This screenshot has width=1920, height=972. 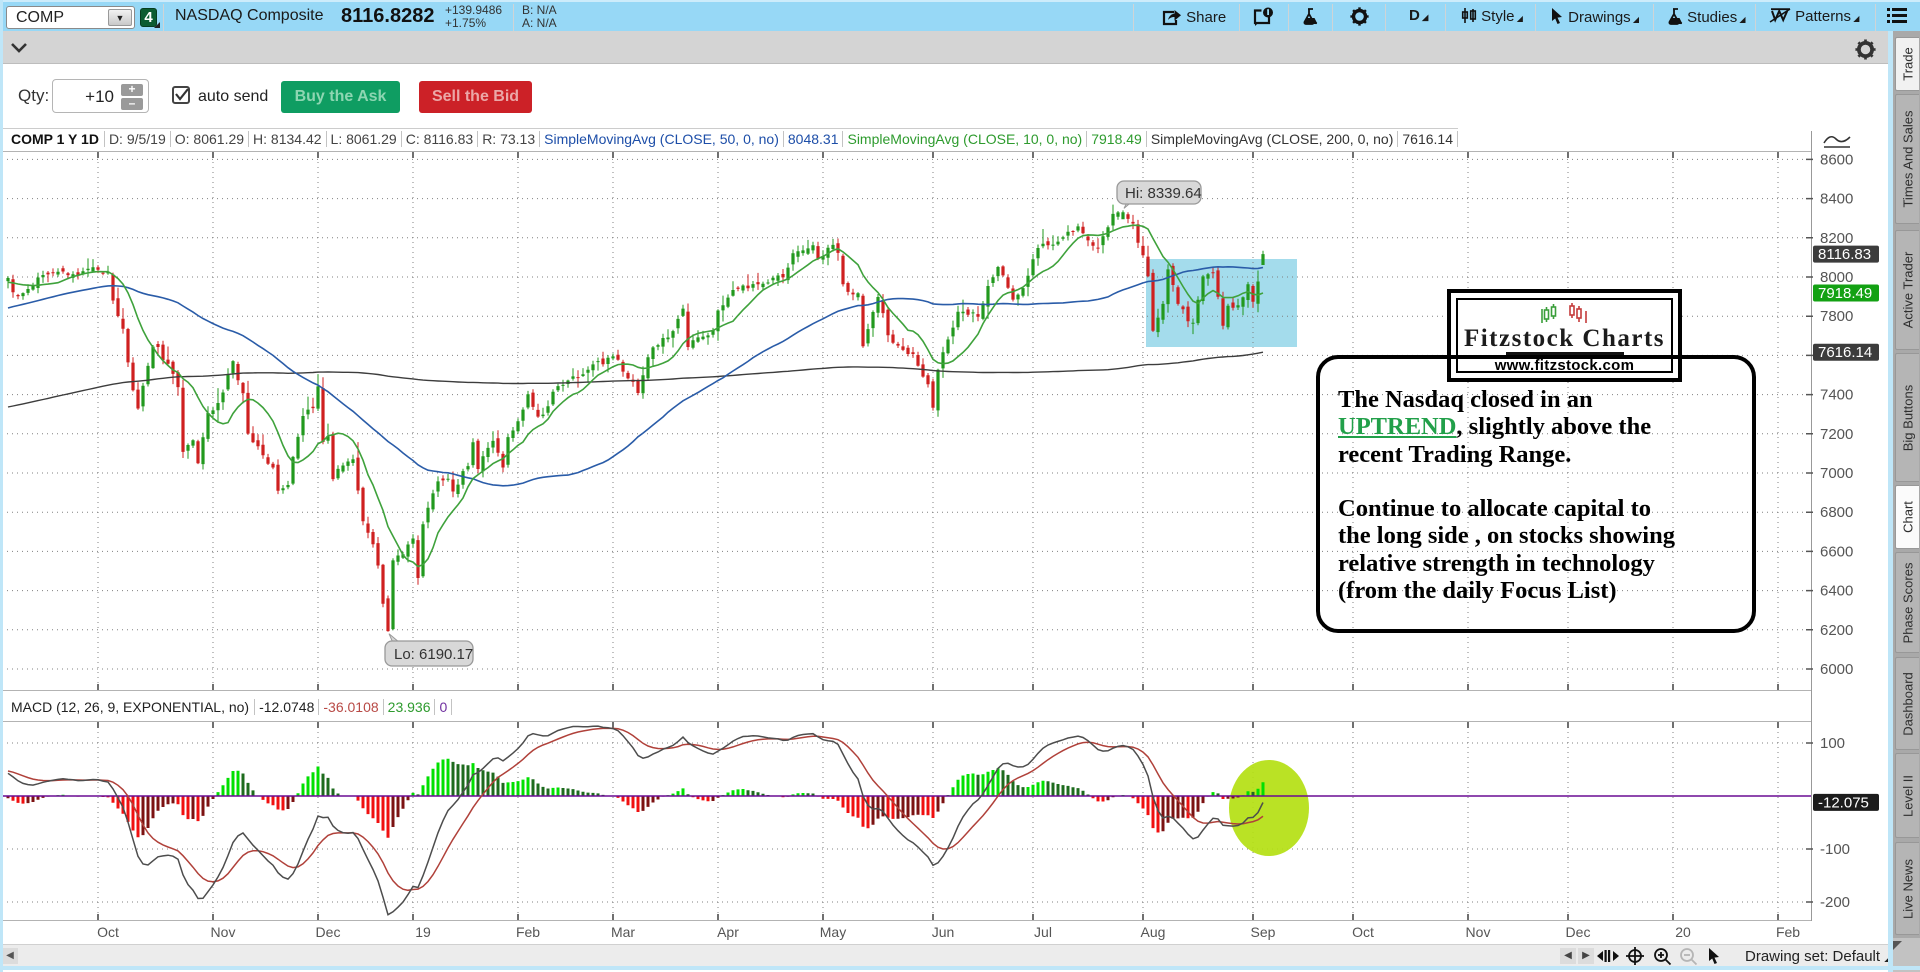 What do you see at coordinates (1844, 254) in the screenshot?
I see `svg-text: 8116.83` at bounding box center [1844, 254].